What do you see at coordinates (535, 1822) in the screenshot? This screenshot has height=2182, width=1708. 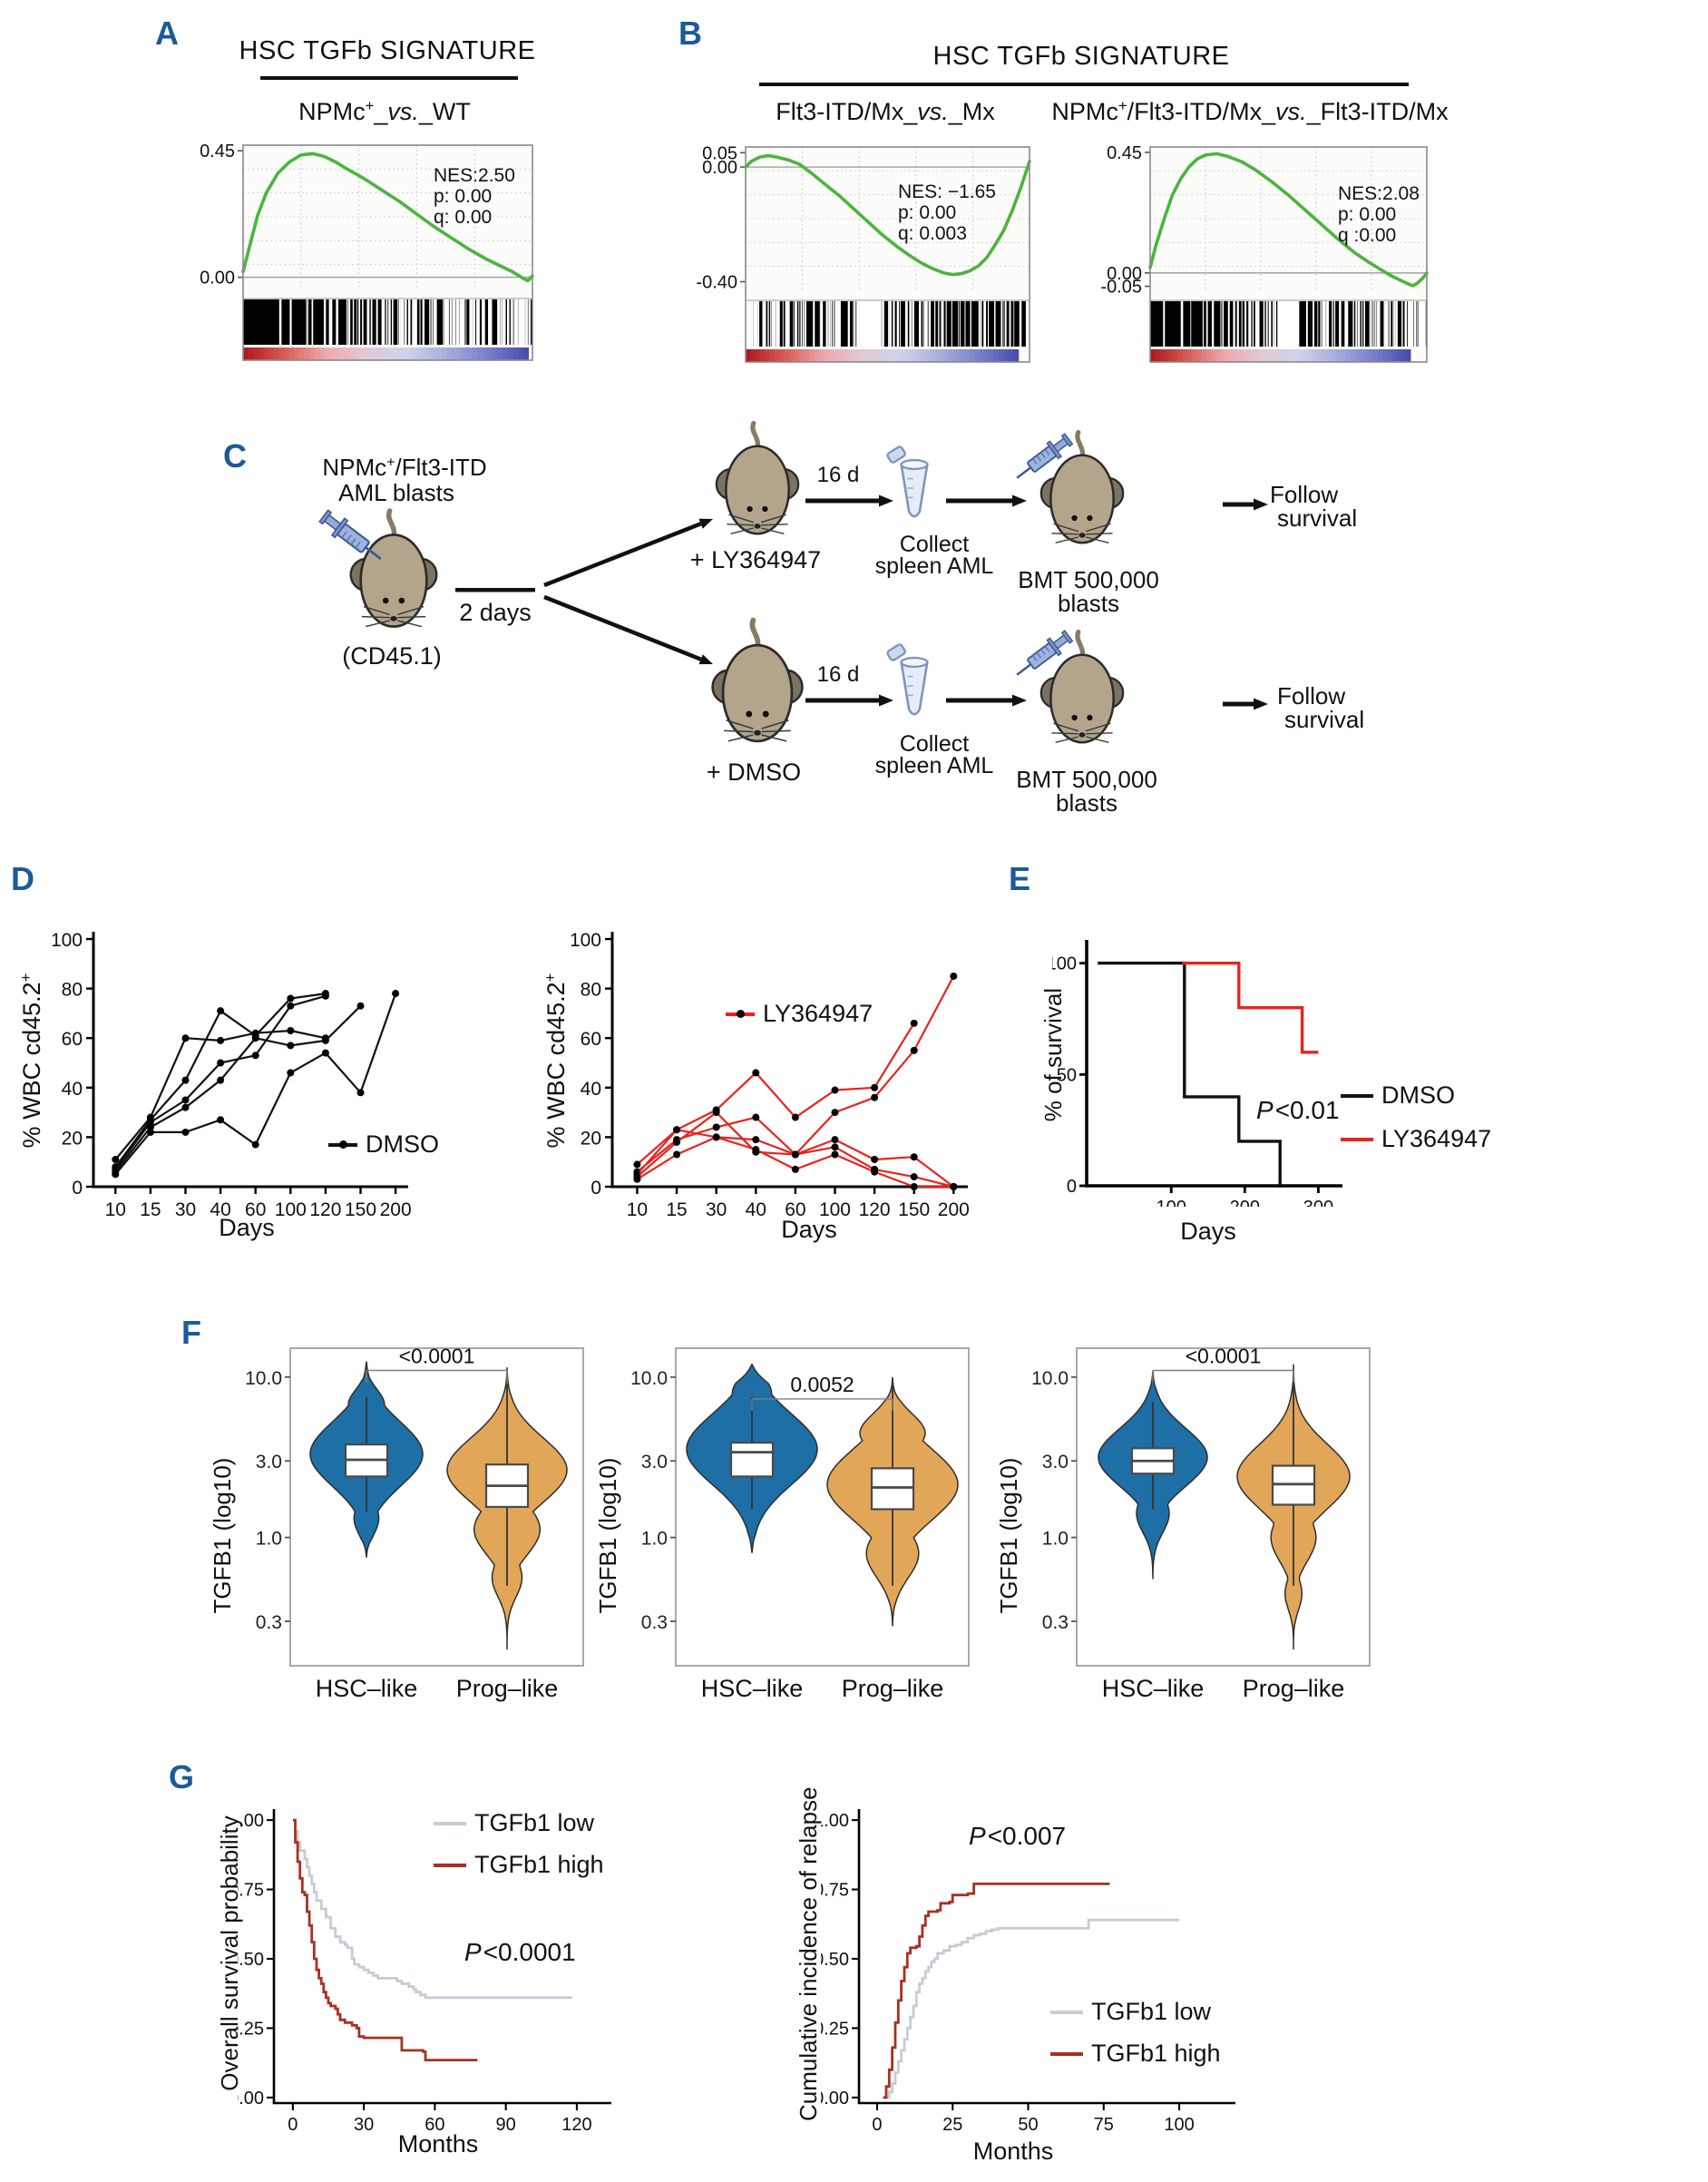 I see `legend-label: TGFb1 low` at bounding box center [535, 1822].